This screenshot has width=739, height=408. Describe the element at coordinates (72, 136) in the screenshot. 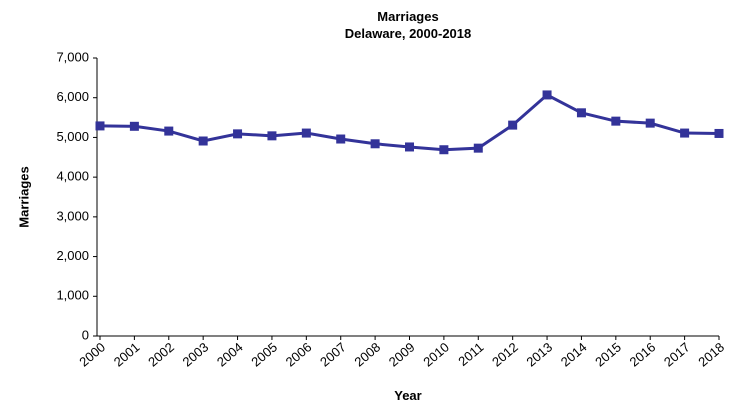

I see `y-tick-label: 5,000` at that location.